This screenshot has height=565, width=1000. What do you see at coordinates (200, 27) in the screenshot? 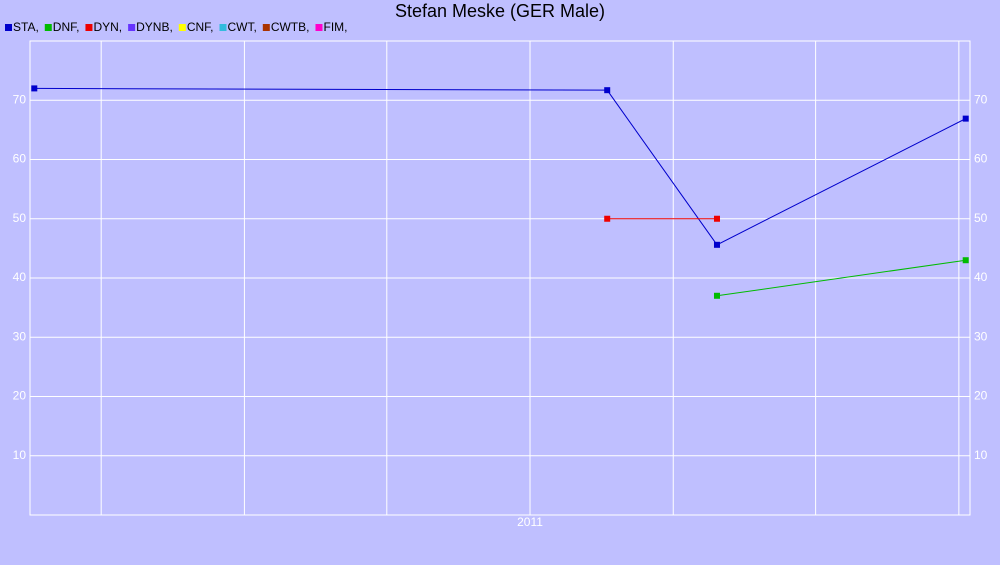
I see `legend-label: CNF,` at bounding box center [200, 27].